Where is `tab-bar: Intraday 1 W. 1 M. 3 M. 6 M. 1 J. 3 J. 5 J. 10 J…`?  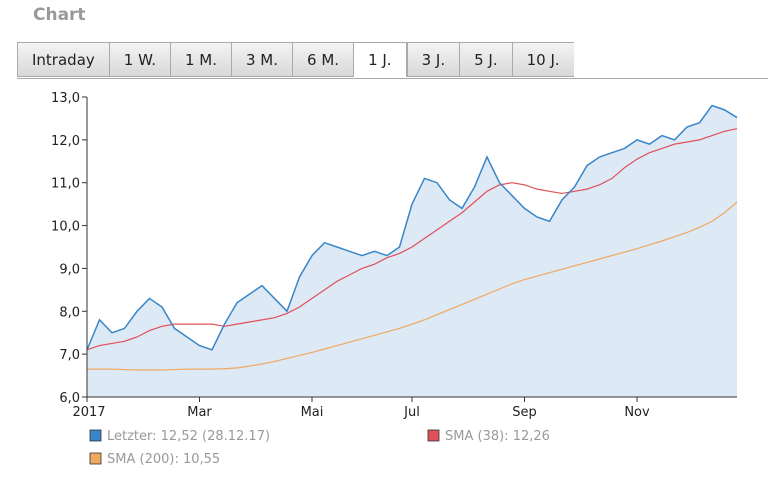 tab-bar: Intraday 1 W. 1 M. 3 M. 6 M. 1 J. 3 J. 5 J. 10 J… is located at coordinates (295, 60).